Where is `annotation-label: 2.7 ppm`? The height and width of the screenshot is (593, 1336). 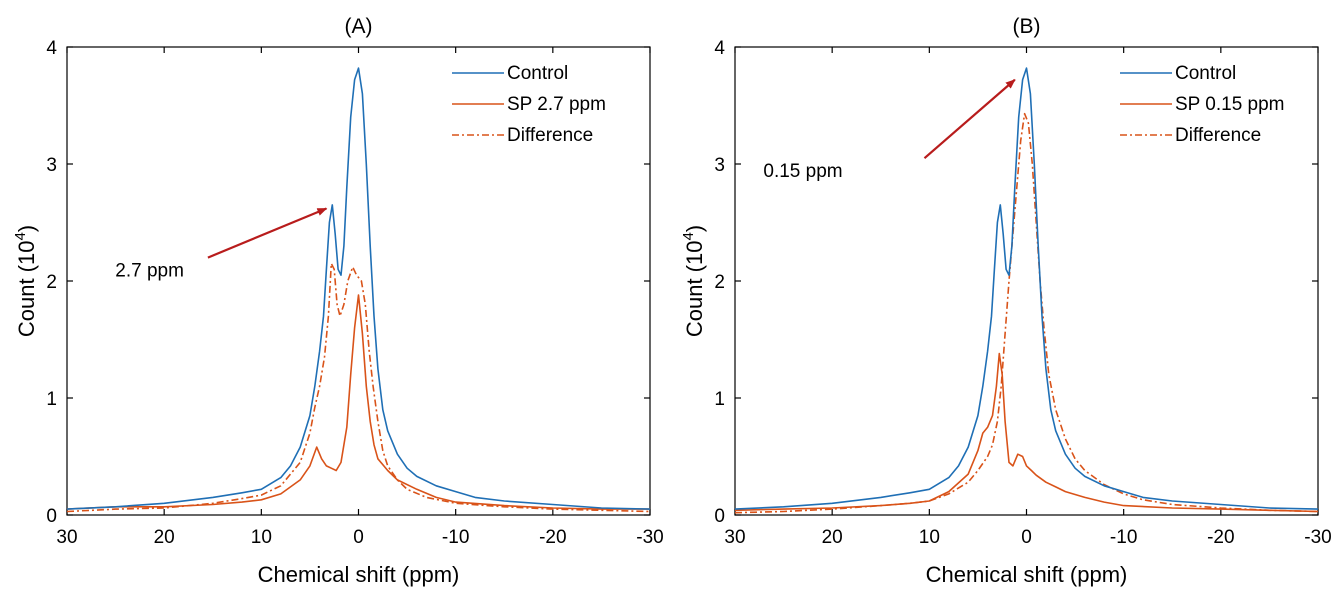 annotation-label: 2.7 ppm is located at coordinates (149, 270).